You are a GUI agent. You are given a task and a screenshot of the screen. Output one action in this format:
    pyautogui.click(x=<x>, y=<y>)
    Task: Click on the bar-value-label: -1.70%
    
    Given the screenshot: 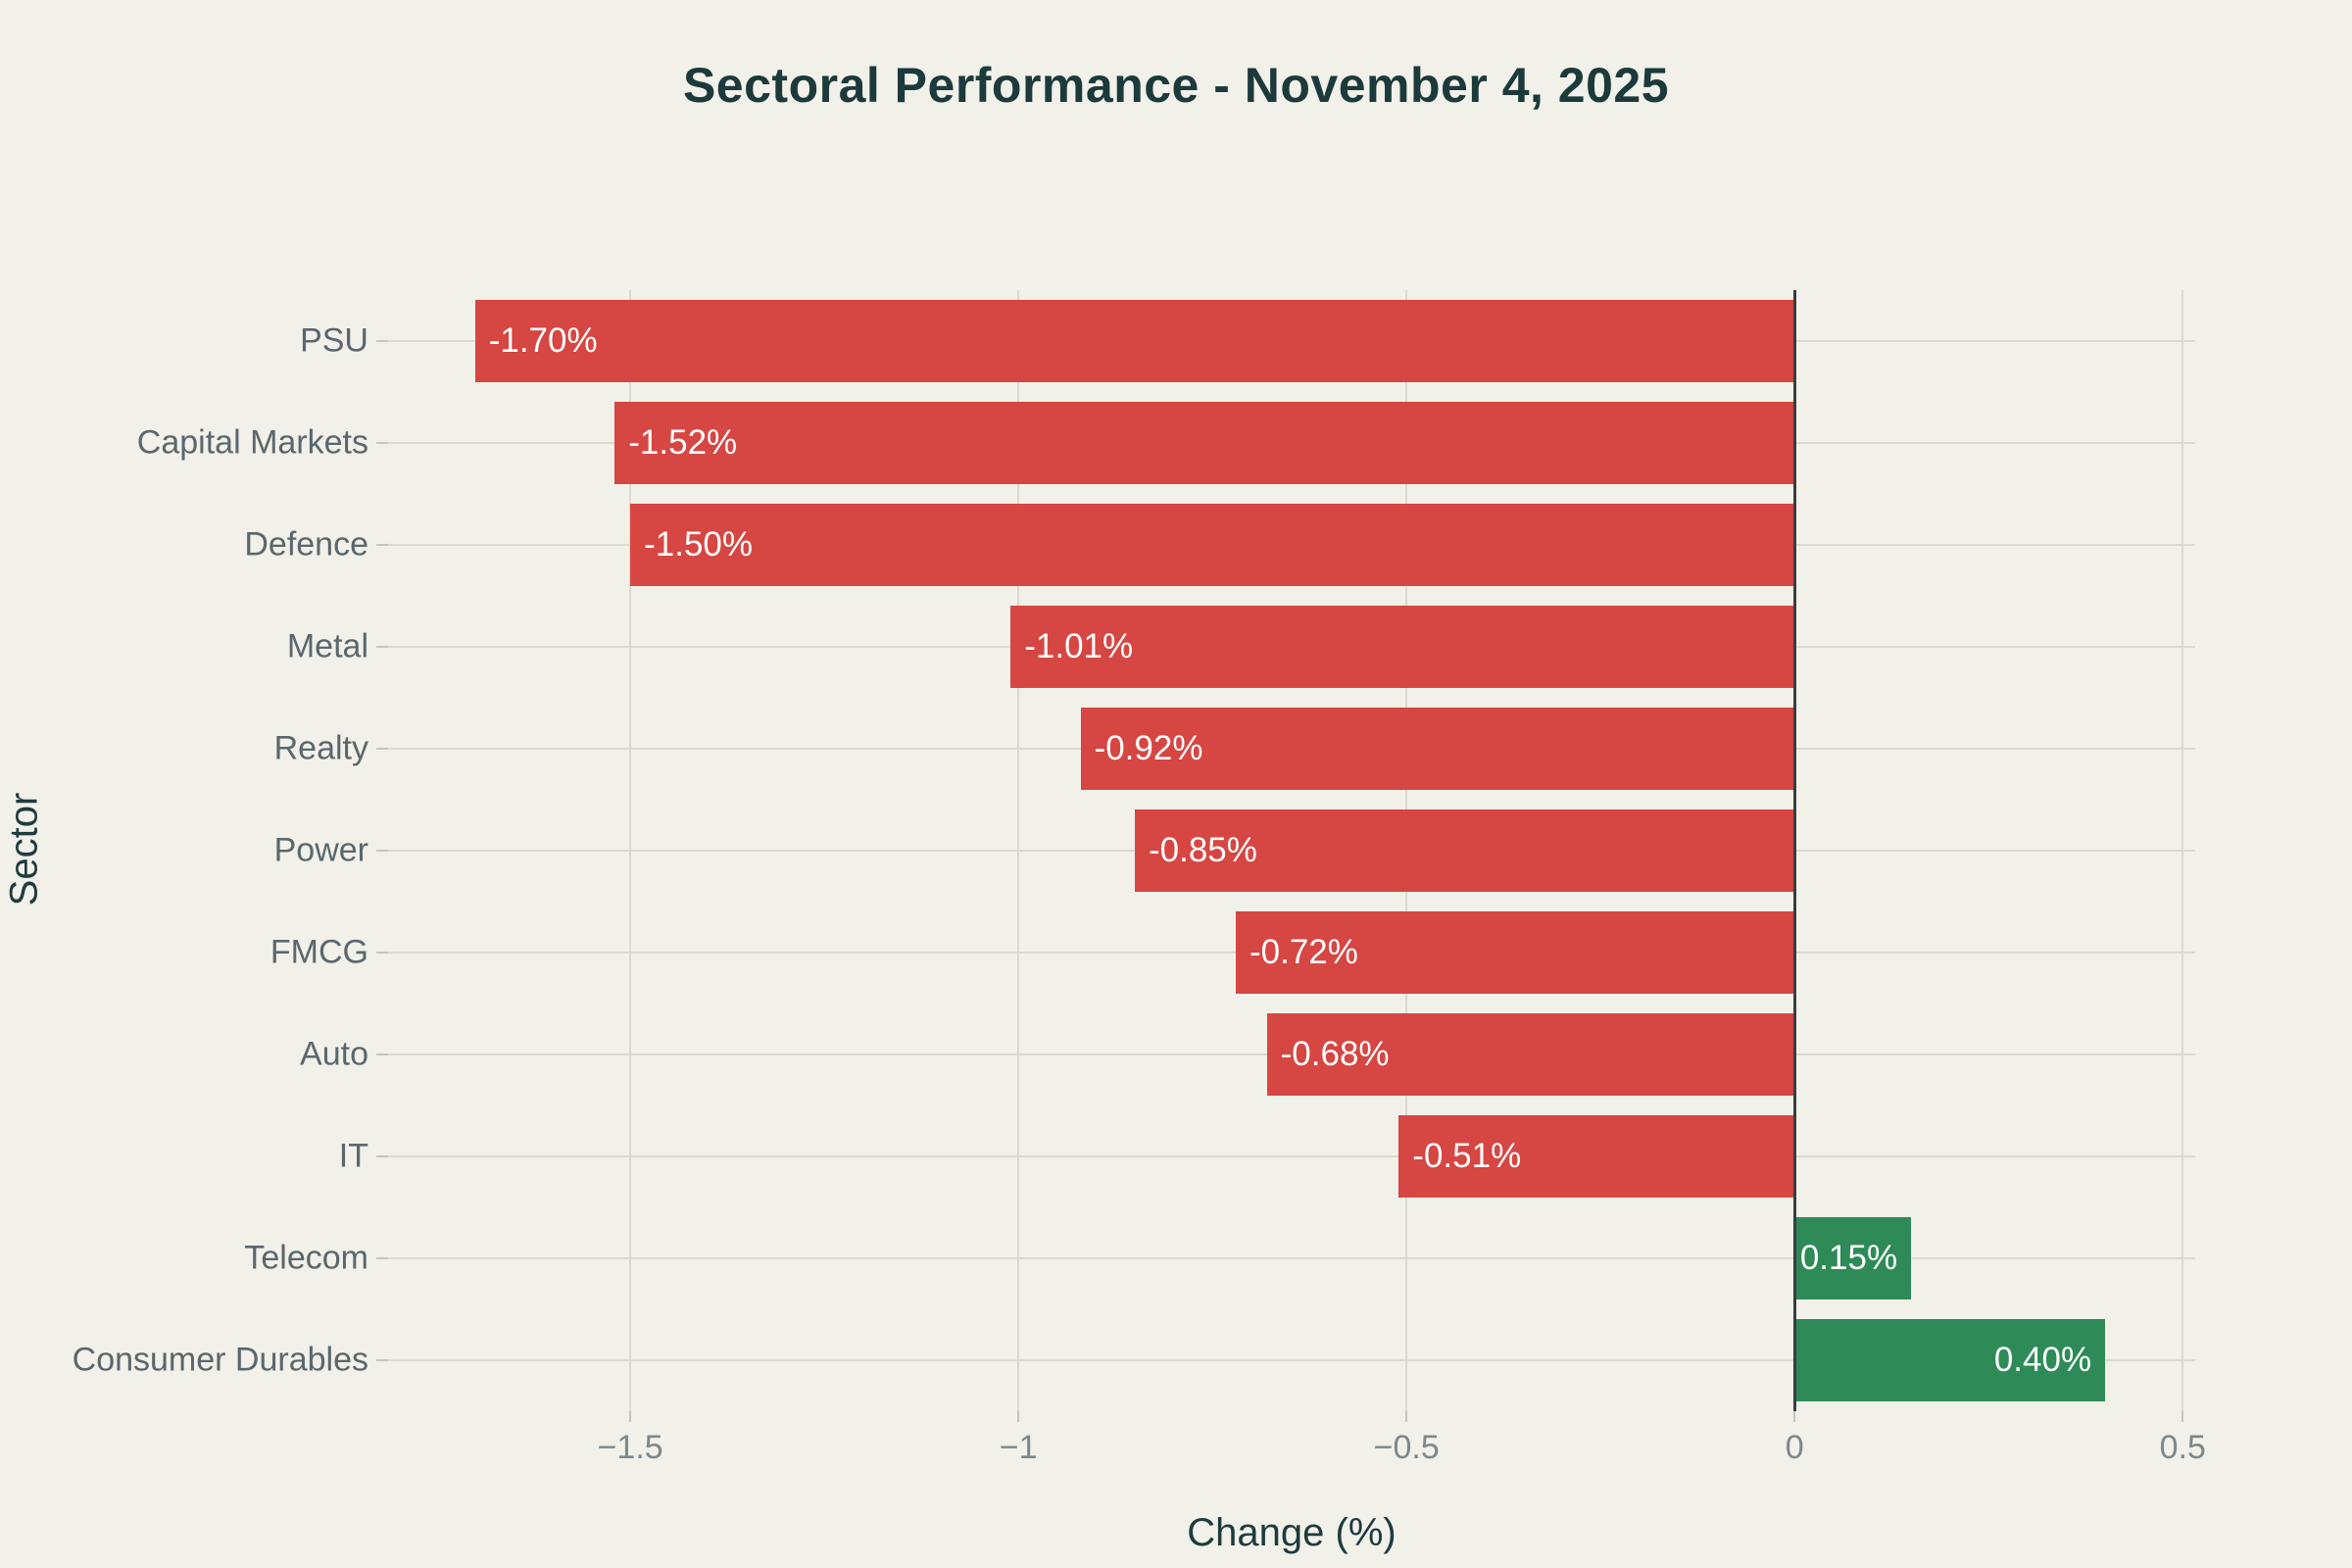 What is the action you would take?
    pyautogui.click(x=543, y=340)
    